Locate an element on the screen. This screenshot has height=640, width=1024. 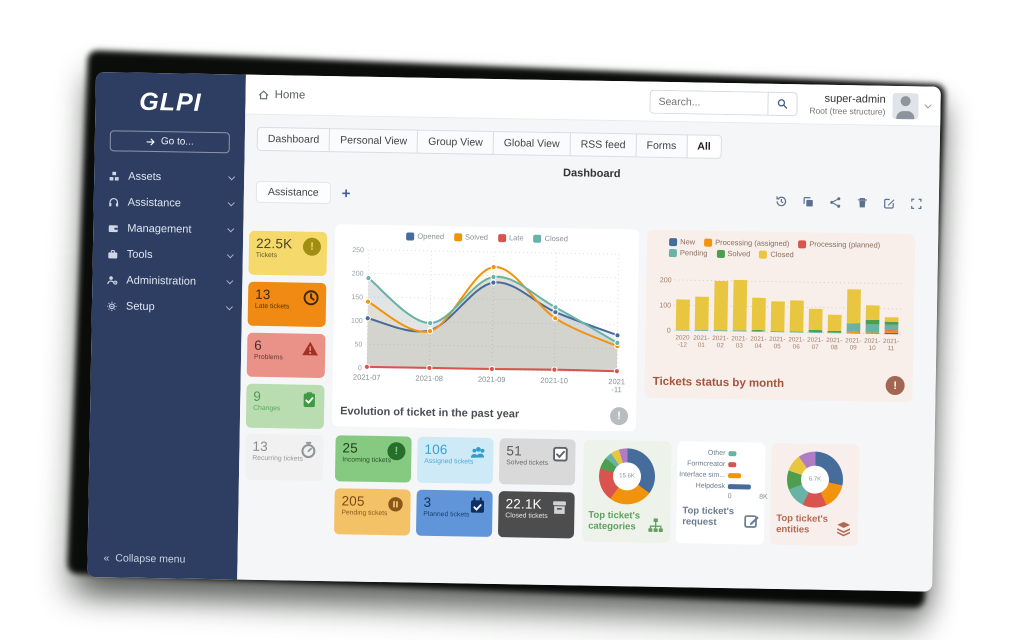
assigned-tickets-card: 106 Assigned tickets is located at coordinates (455, 460).